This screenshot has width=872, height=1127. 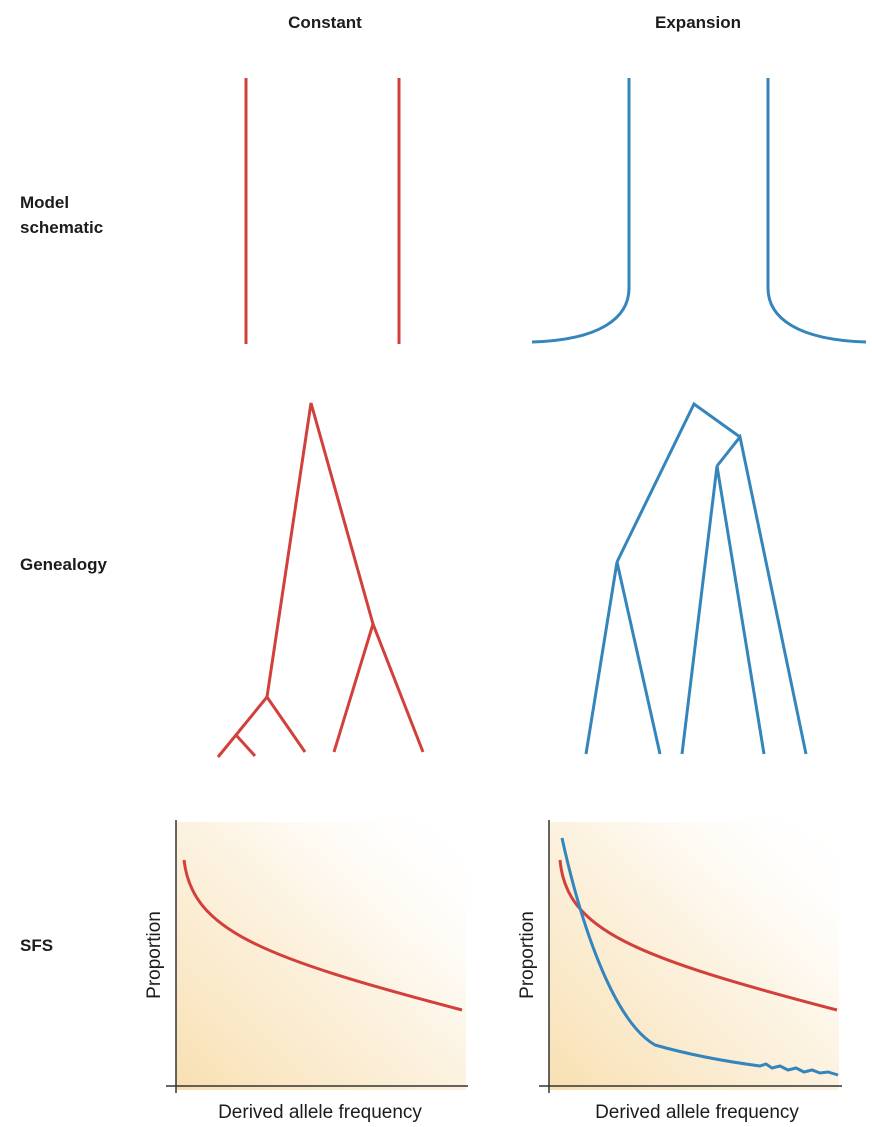 I want to click on expansion-population-right-boundary, so click(x=816, y=211).